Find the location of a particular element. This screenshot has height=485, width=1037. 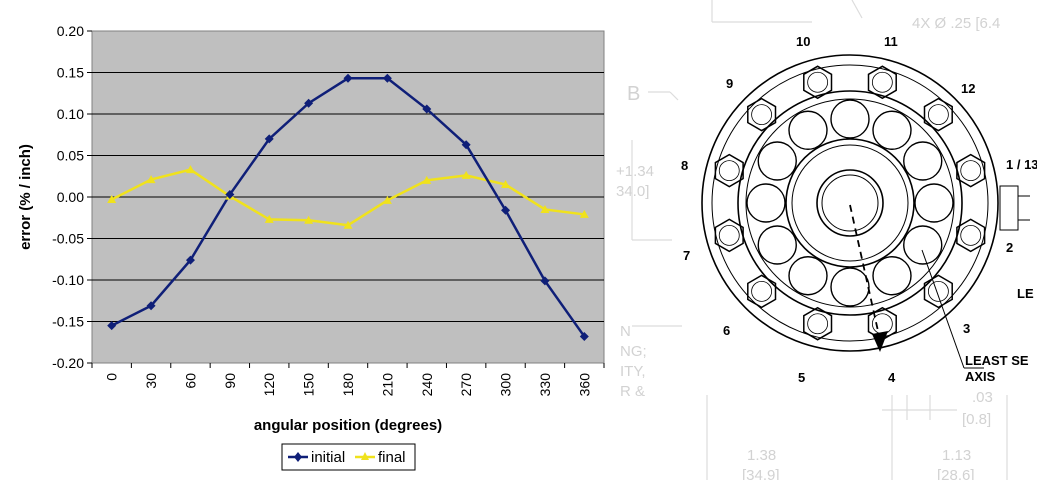

x-tick-label: 330 is located at coordinates (545, 385).